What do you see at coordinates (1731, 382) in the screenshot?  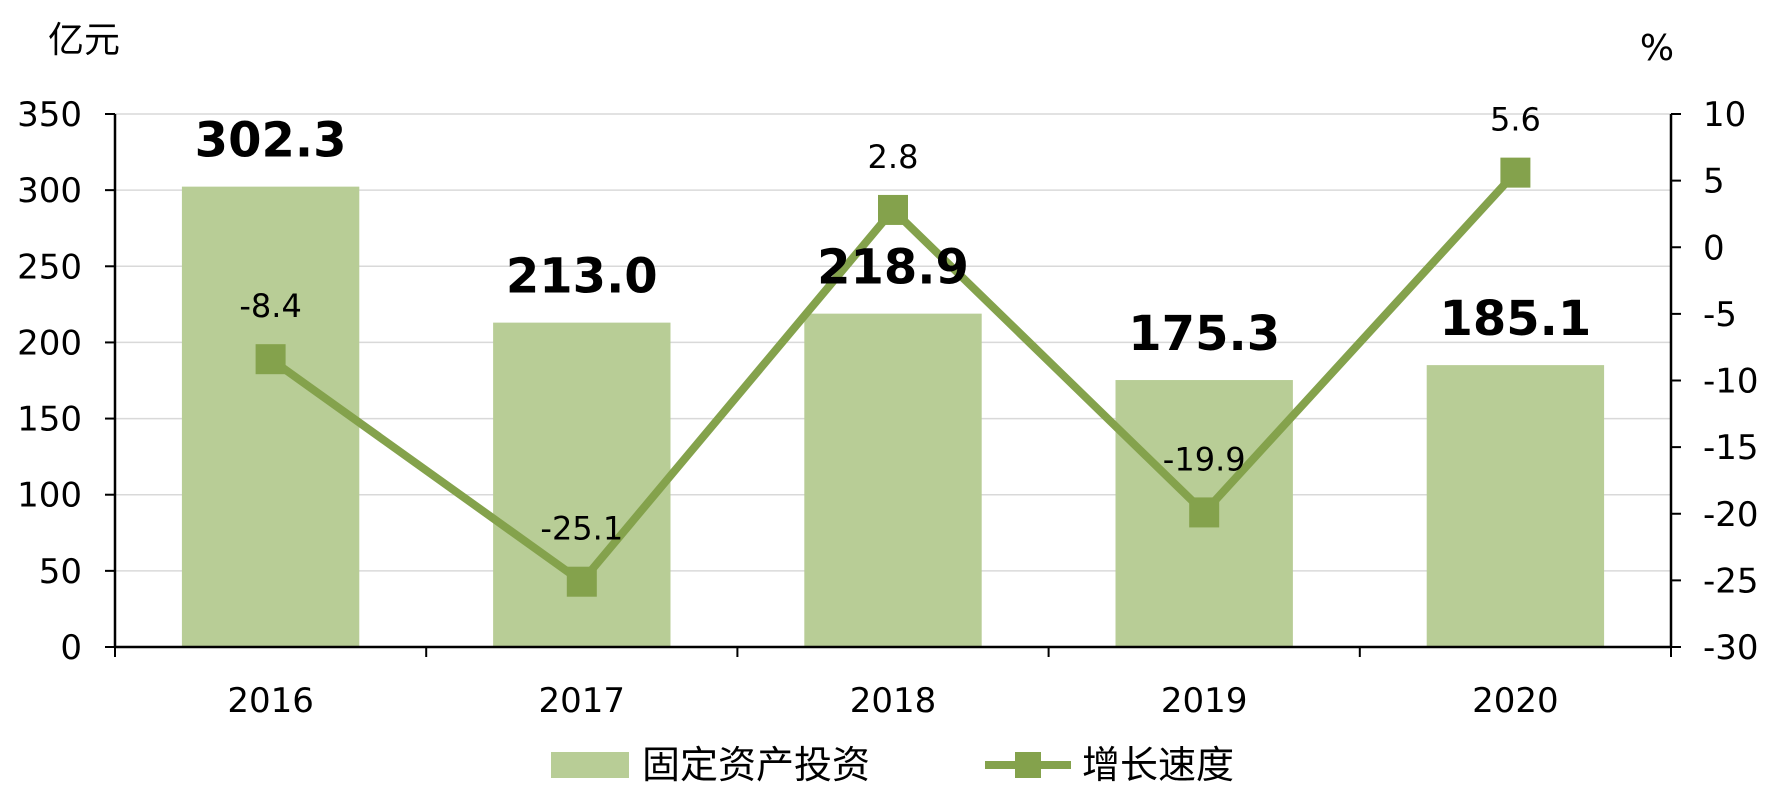 I see `right-tick-label: -10` at bounding box center [1731, 382].